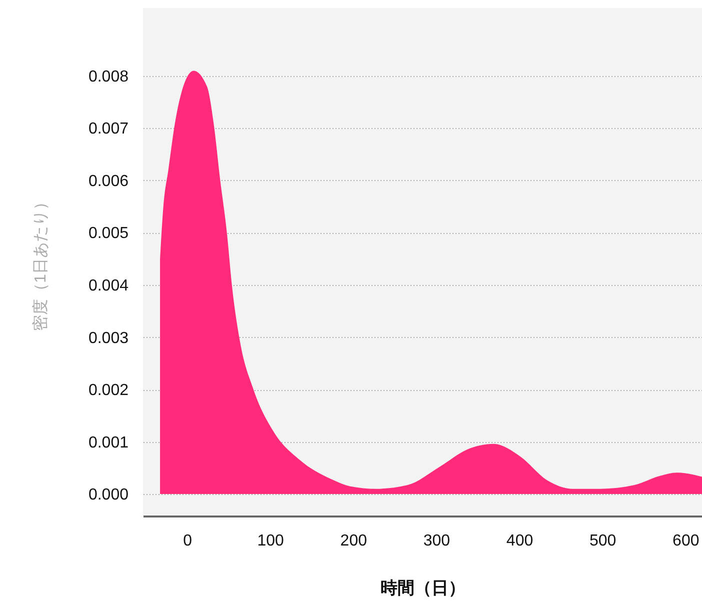 Image resolution: width=702 pixels, height=601 pixels. I want to click on x-tick-label: 300, so click(436, 541).